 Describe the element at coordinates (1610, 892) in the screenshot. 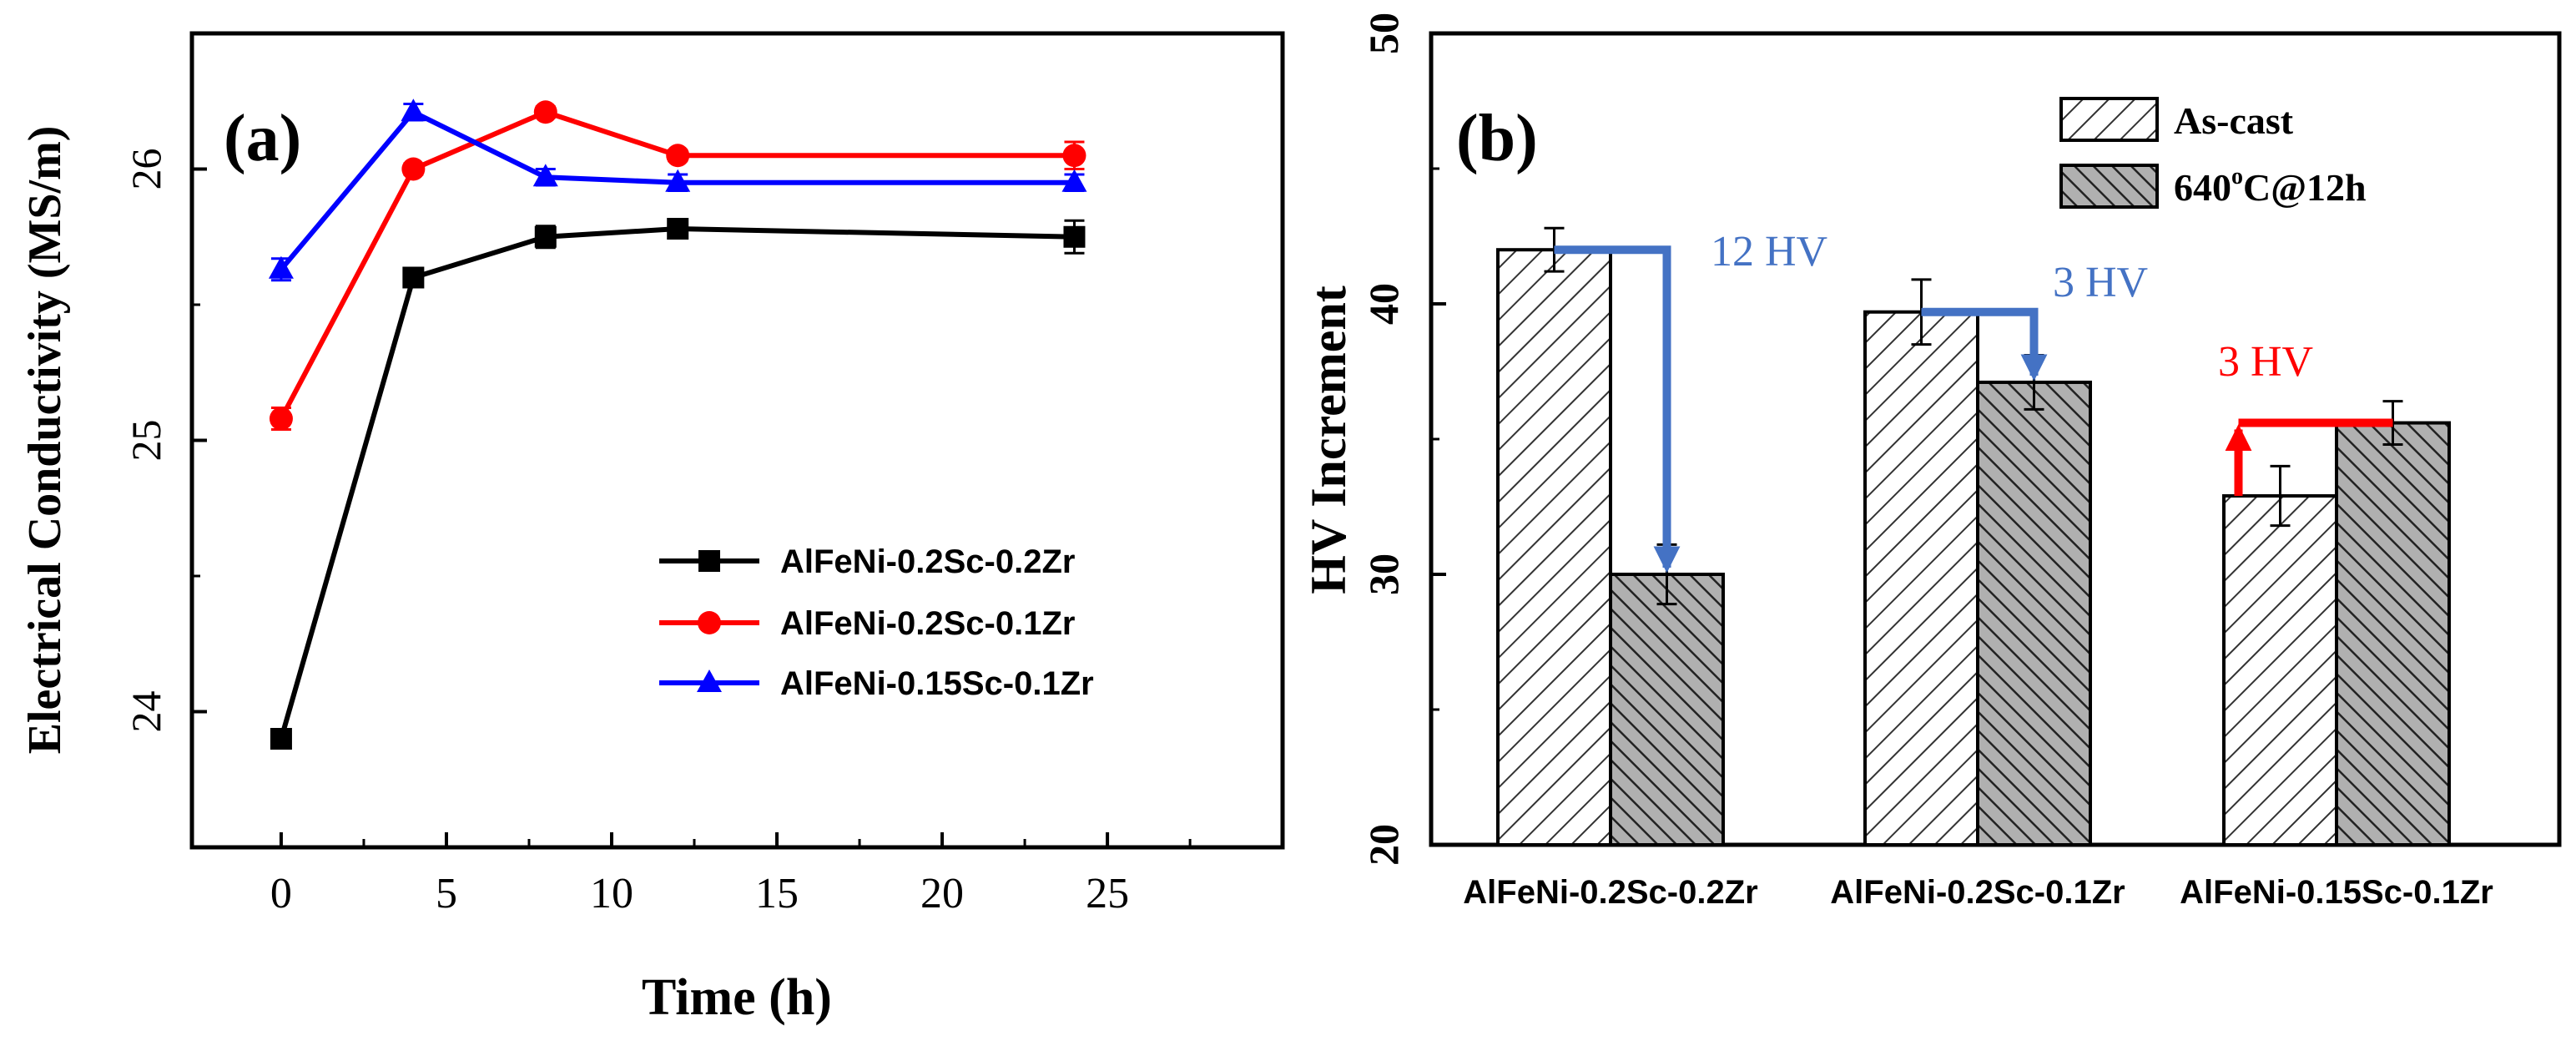

I see `category-label: AlFeNi-0.2Sc-0.2Zr` at that location.